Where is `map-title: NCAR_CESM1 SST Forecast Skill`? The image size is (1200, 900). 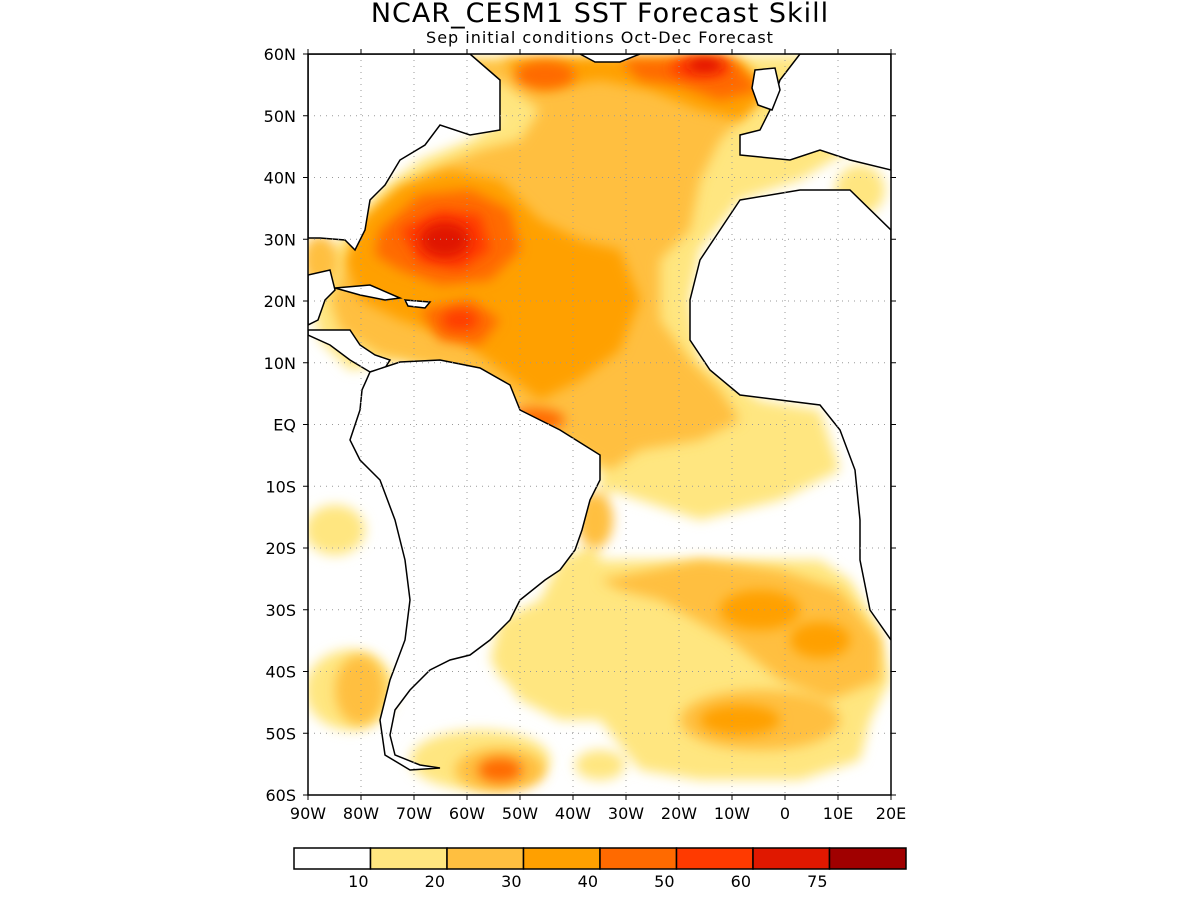 map-title: NCAR_CESM1 SST Forecast Skill is located at coordinates (600, 14).